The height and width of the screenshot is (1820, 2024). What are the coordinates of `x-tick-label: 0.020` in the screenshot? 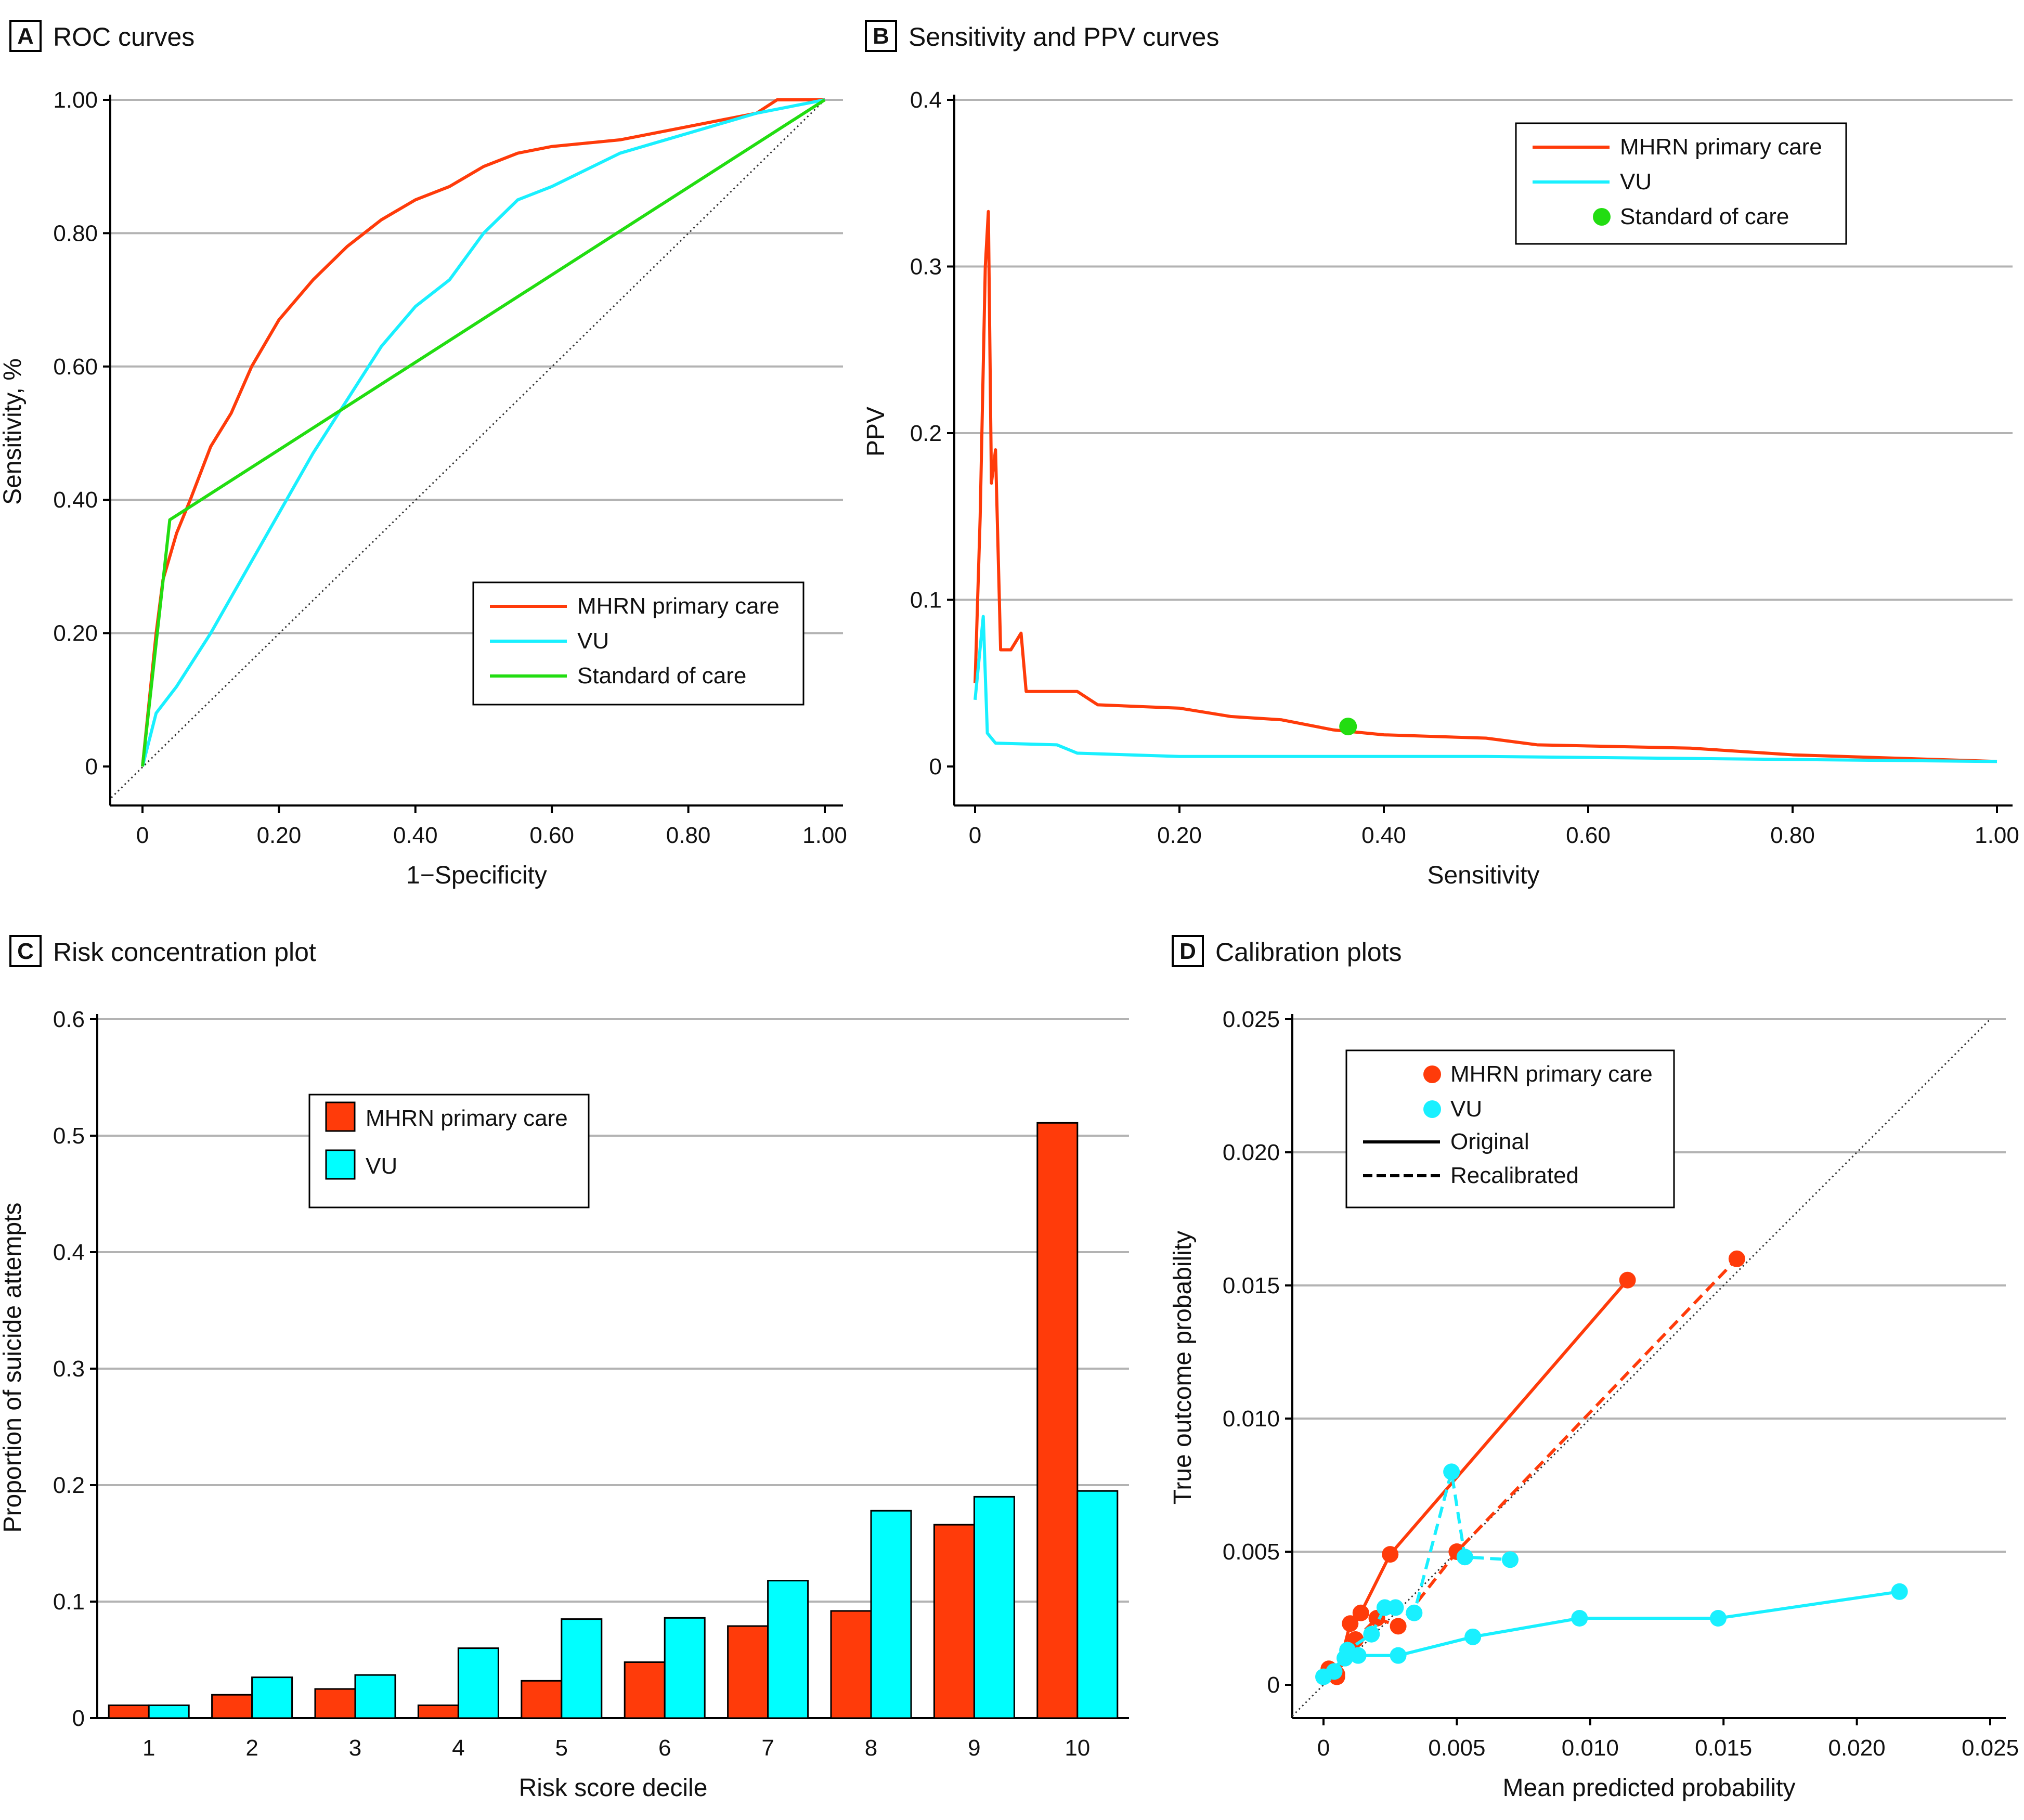 It's located at (1857, 1748).